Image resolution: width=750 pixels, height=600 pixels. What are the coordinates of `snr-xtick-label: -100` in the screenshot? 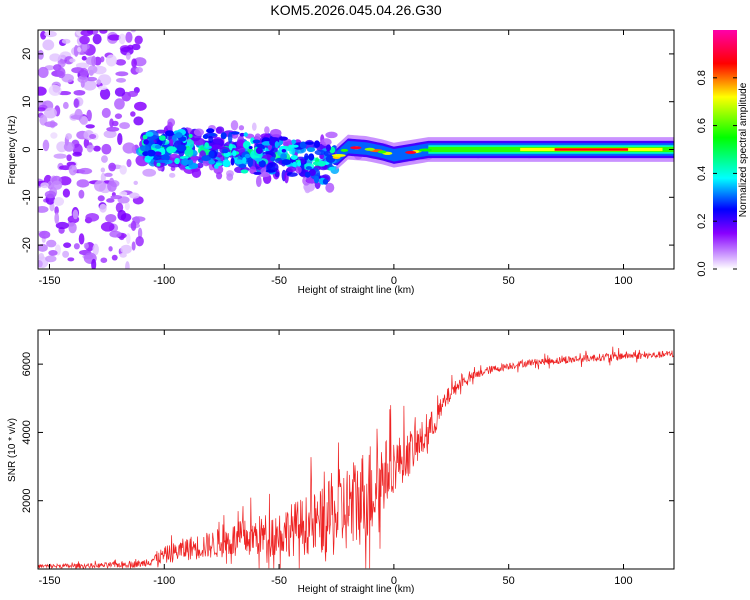 It's located at (164, 581).